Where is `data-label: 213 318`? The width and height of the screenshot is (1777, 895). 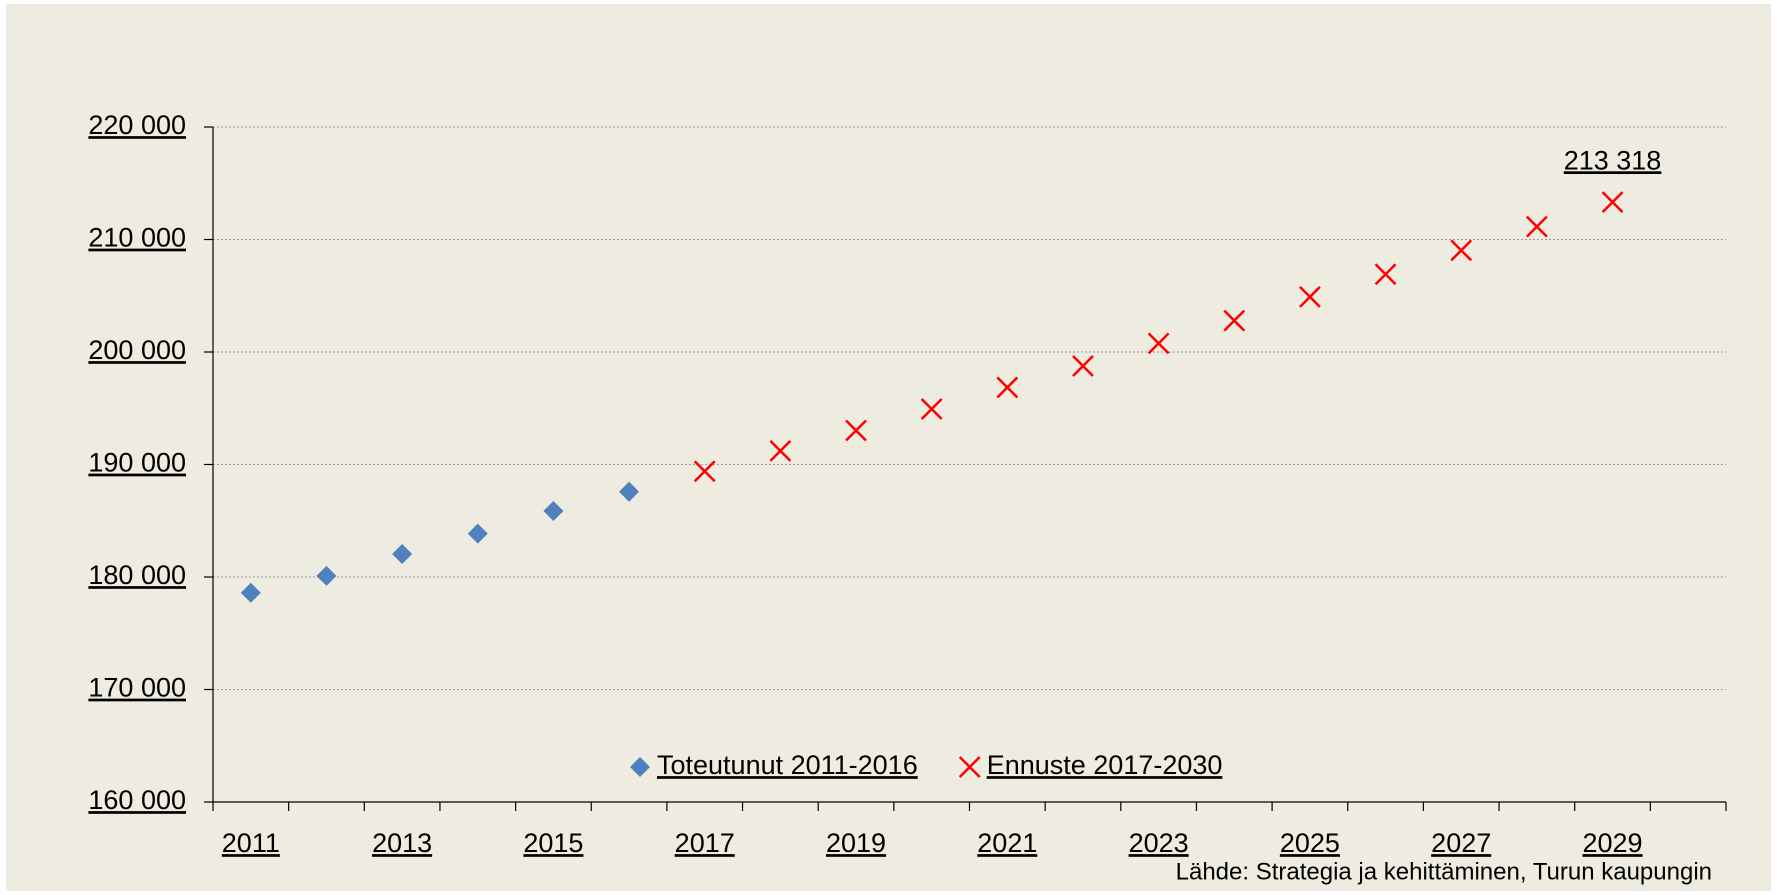 data-label: 213 318 is located at coordinates (1613, 160).